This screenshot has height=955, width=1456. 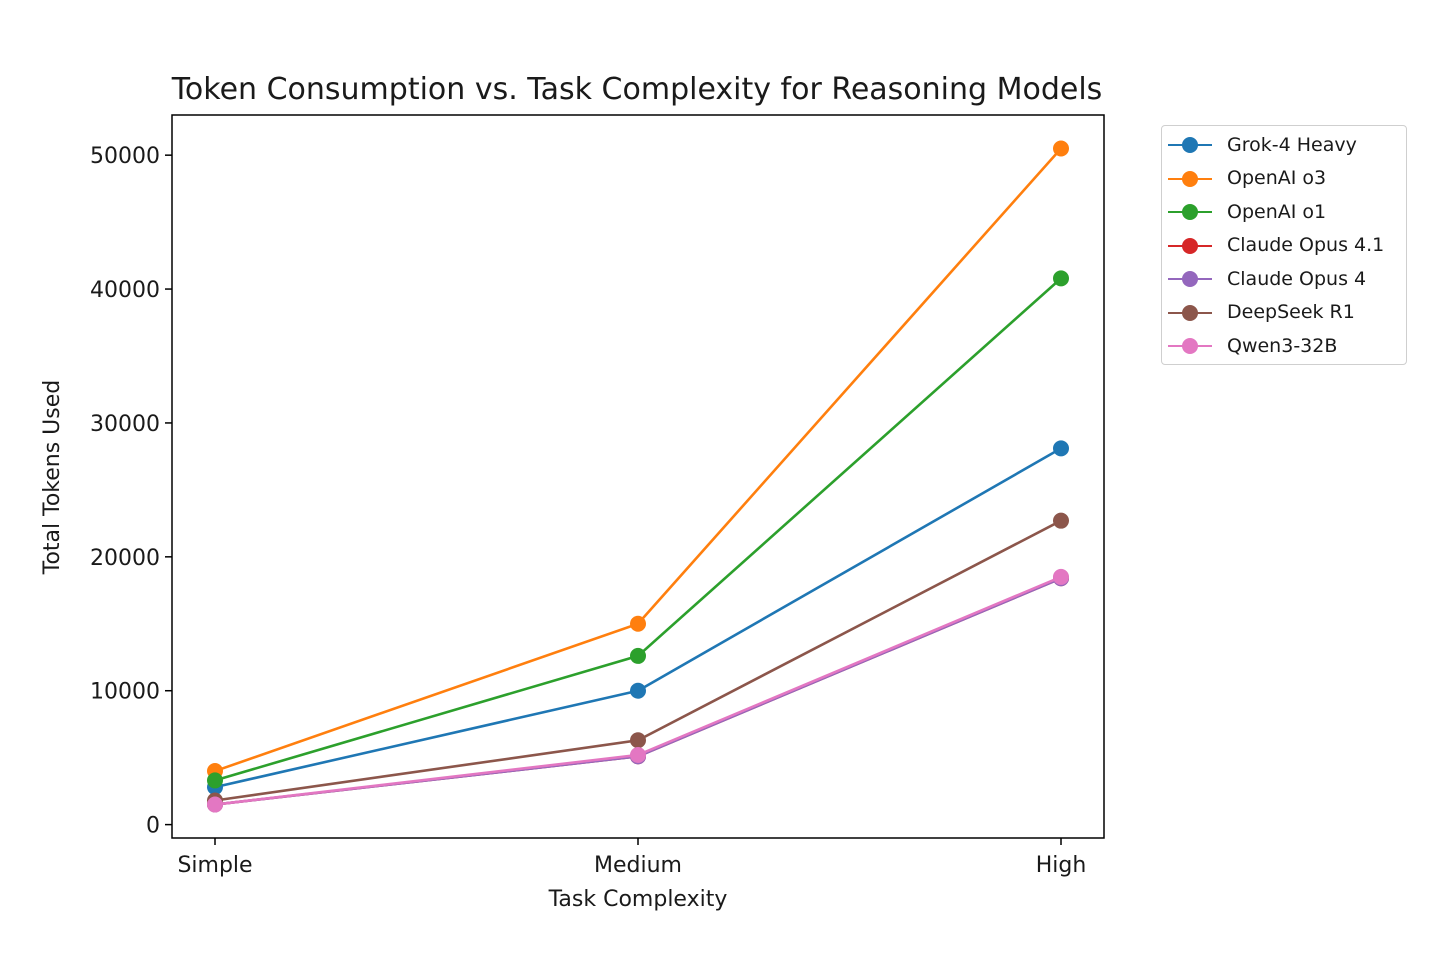 What do you see at coordinates (125, 156) in the screenshot?
I see `y-tick-label: 50000` at bounding box center [125, 156].